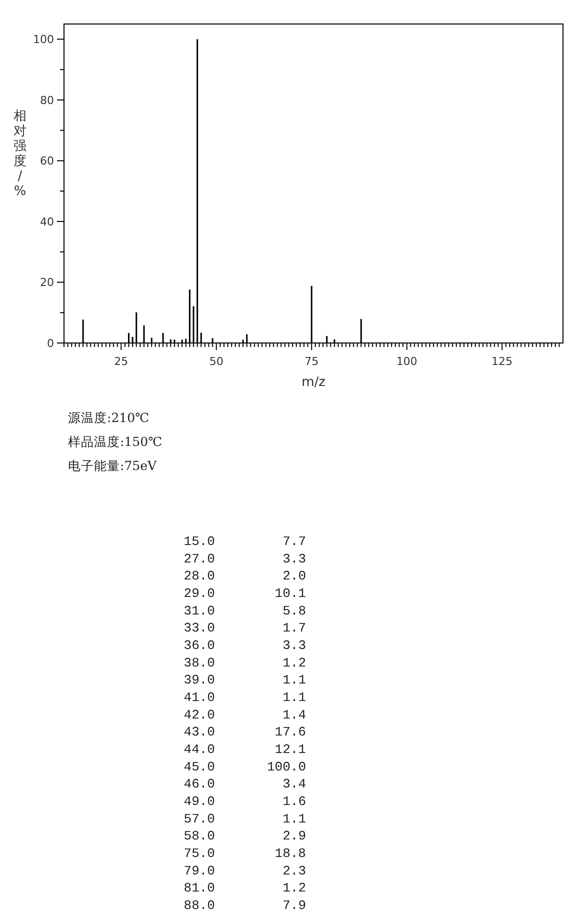 This screenshot has height=913, width=570. I want to click on text: 7.9, so click(294, 905).